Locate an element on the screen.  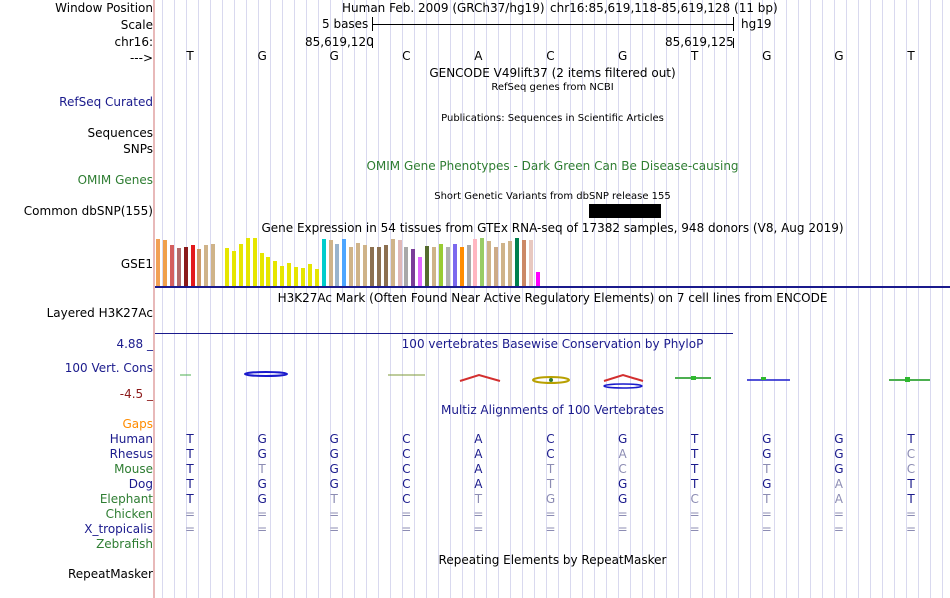
gaps-track-label: Gaps is located at coordinates (137, 424).